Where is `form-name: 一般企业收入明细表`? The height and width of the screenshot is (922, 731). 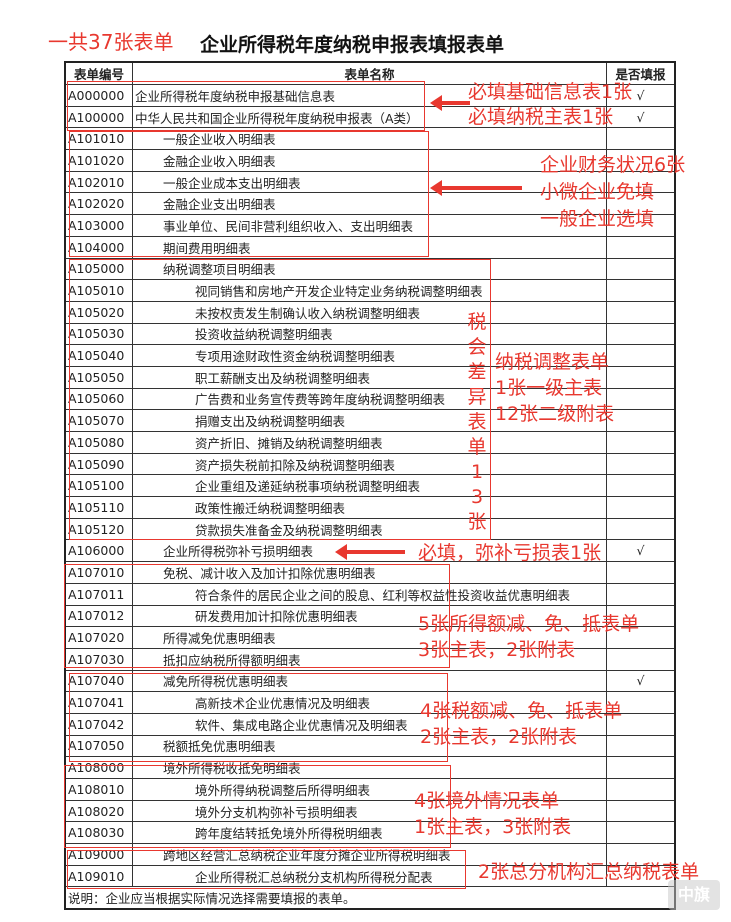 form-name: 一般企业收入明细表 is located at coordinates (369, 139).